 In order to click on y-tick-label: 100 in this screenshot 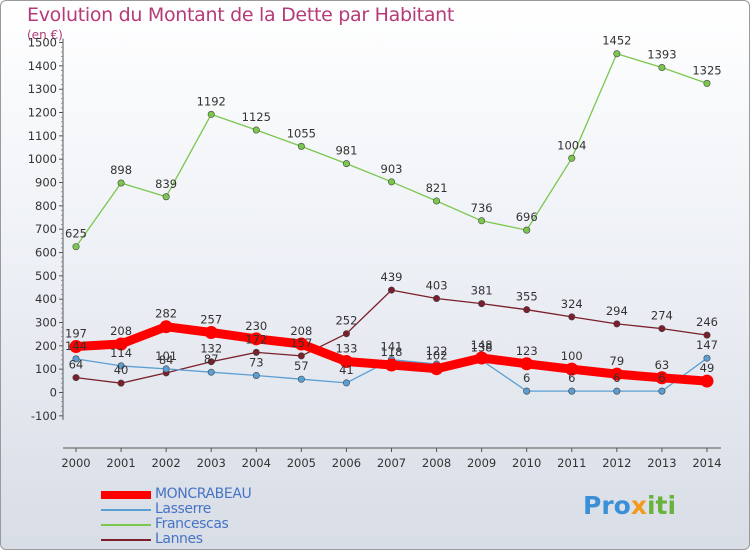, I will do `click(46, 369)`.